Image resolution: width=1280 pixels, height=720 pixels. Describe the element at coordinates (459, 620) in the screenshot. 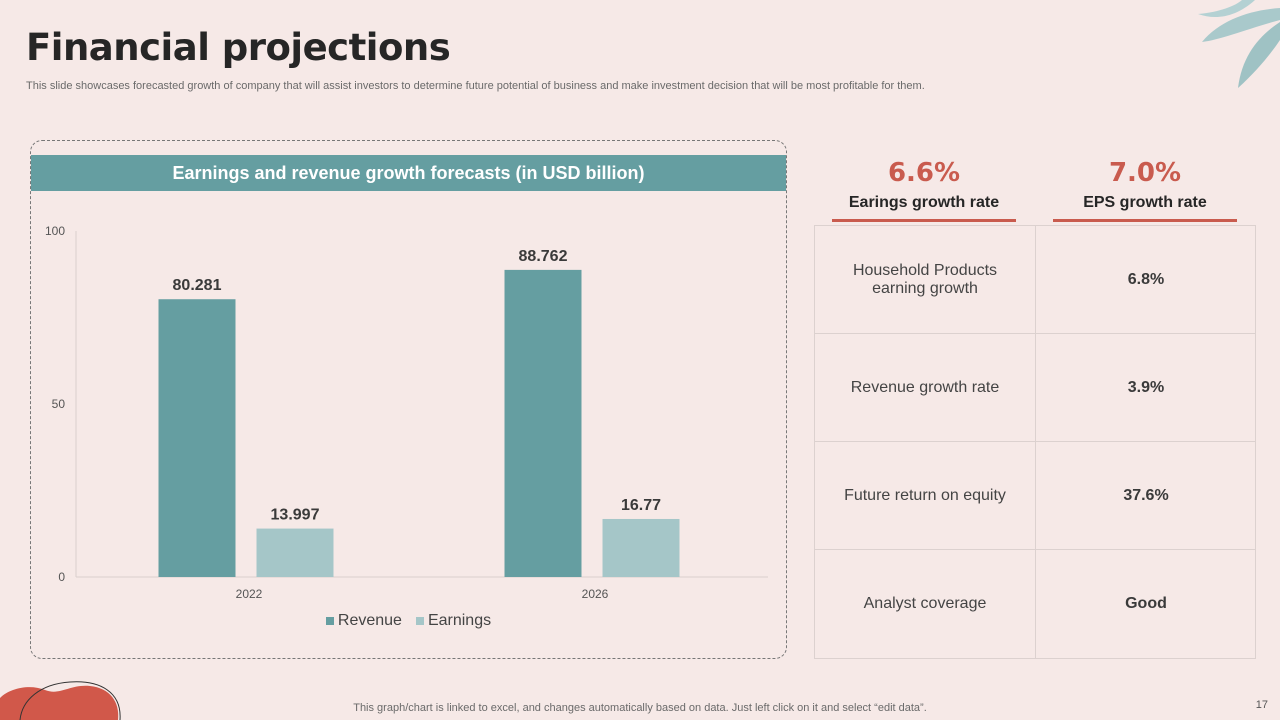

I see `legend-label-earnings: Earnings` at that location.